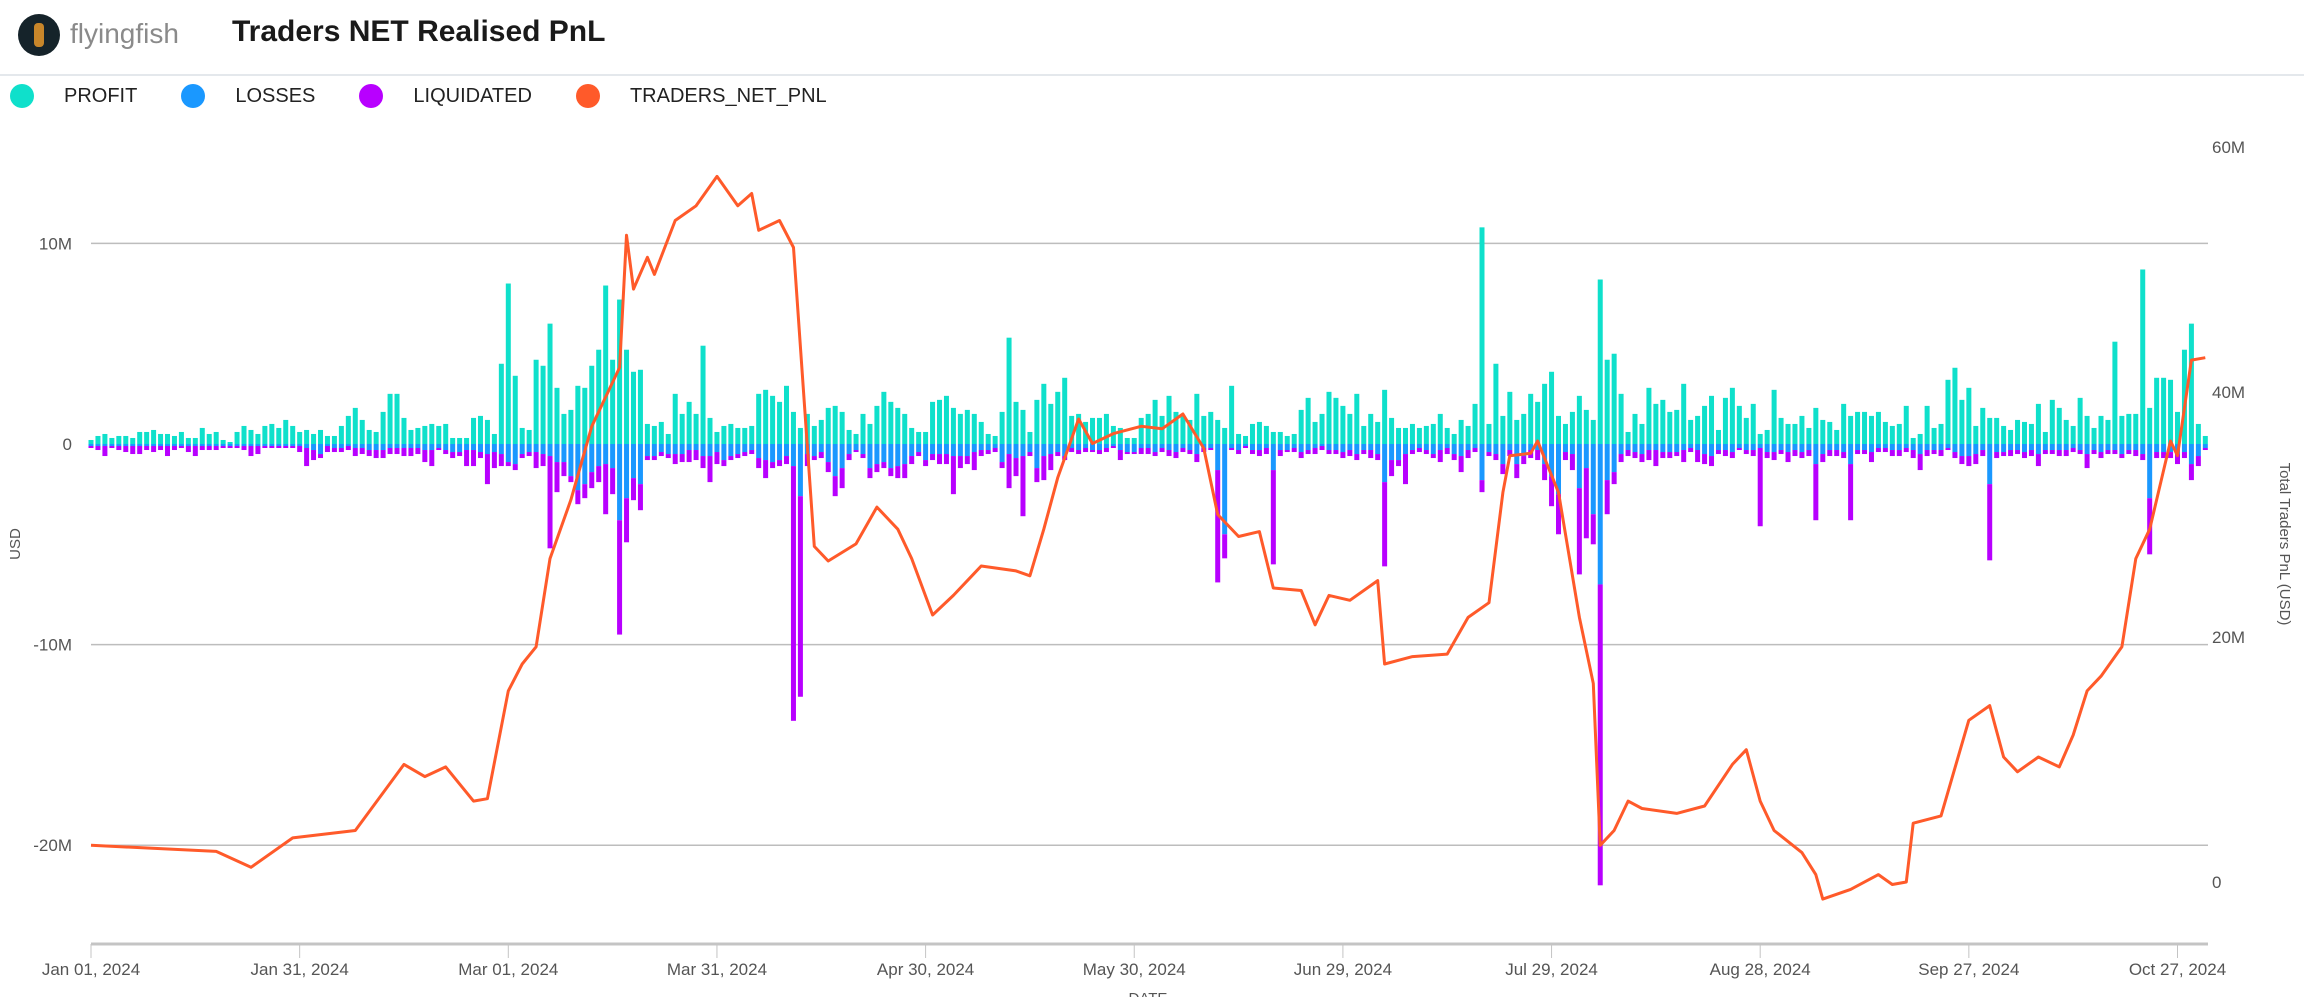 The width and height of the screenshot is (2304, 997). I want to click on x-axis-title: DATE, so click(1148, 993).